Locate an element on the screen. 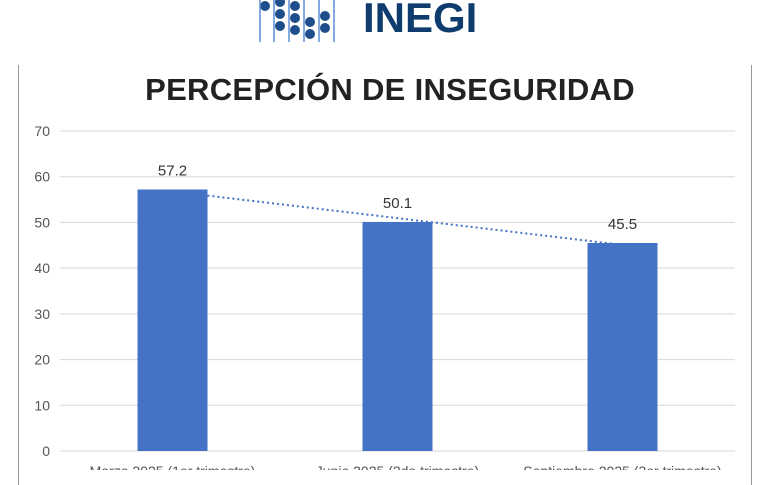  y-tick-label: 50 is located at coordinates (42, 222).